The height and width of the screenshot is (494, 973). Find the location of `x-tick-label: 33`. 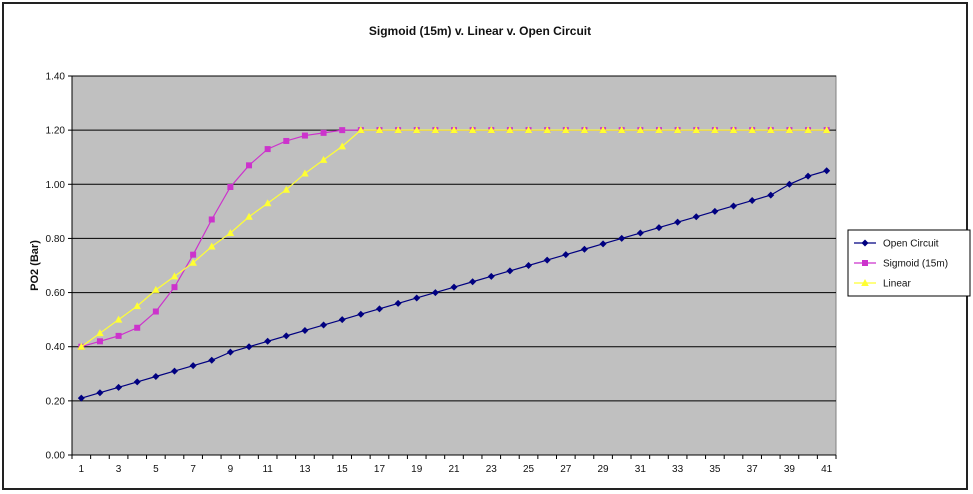

x-tick-label: 33 is located at coordinates (678, 469).